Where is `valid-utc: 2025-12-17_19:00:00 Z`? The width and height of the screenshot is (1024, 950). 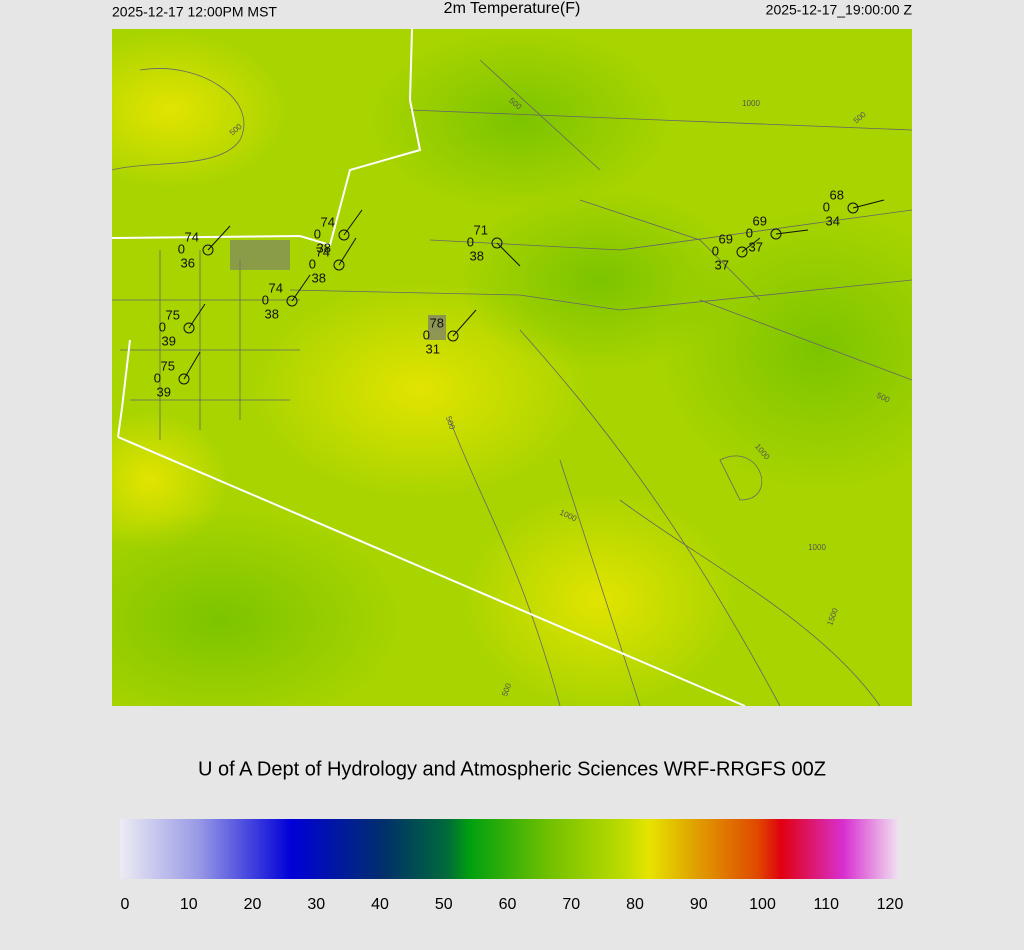 valid-utc: 2025-12-17_19:00:00 Z is located at coordinates (839, 10).